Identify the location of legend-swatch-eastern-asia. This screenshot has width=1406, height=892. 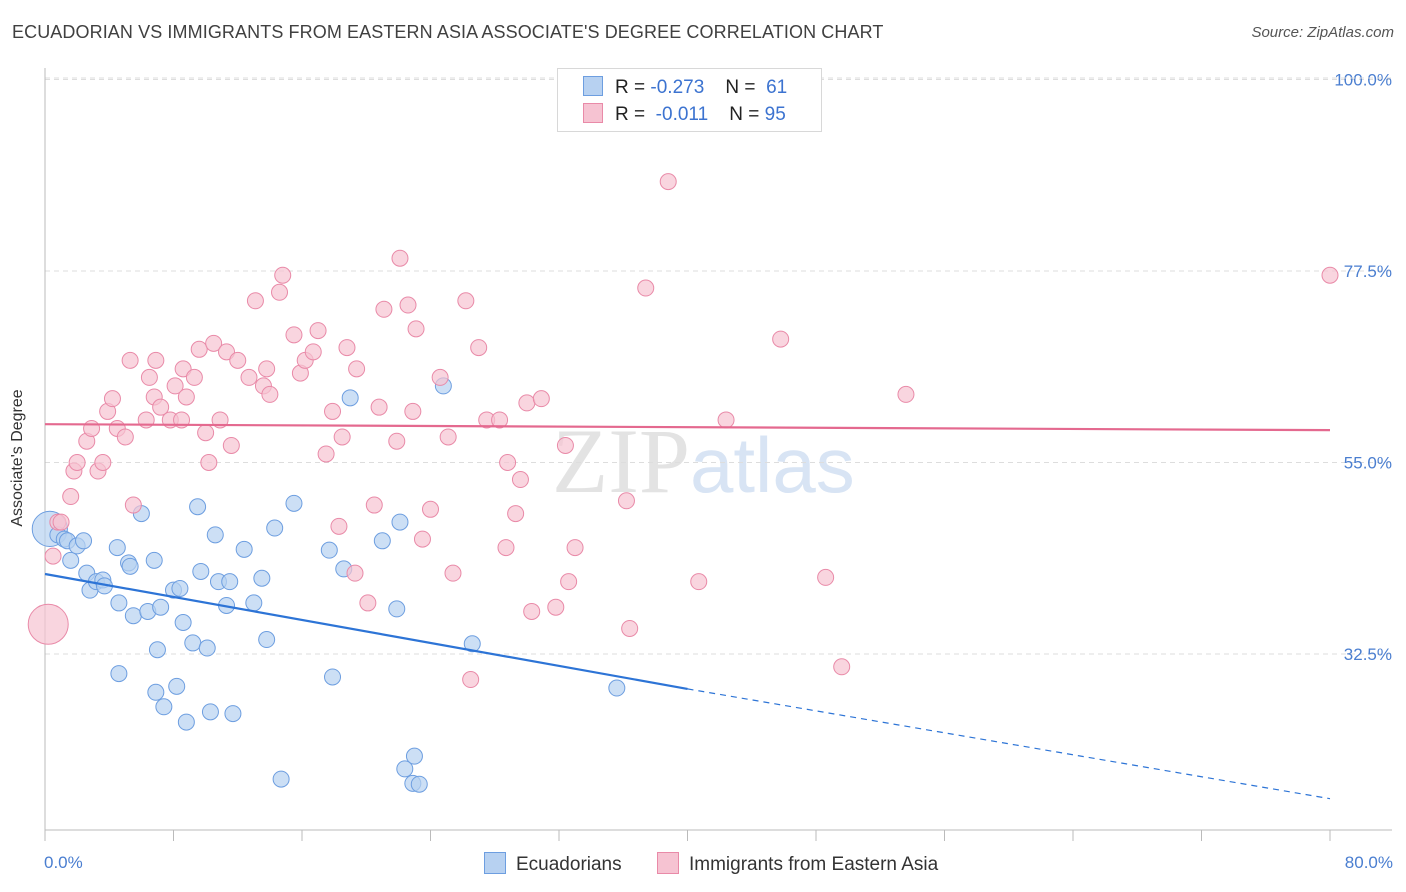
(593, 113).